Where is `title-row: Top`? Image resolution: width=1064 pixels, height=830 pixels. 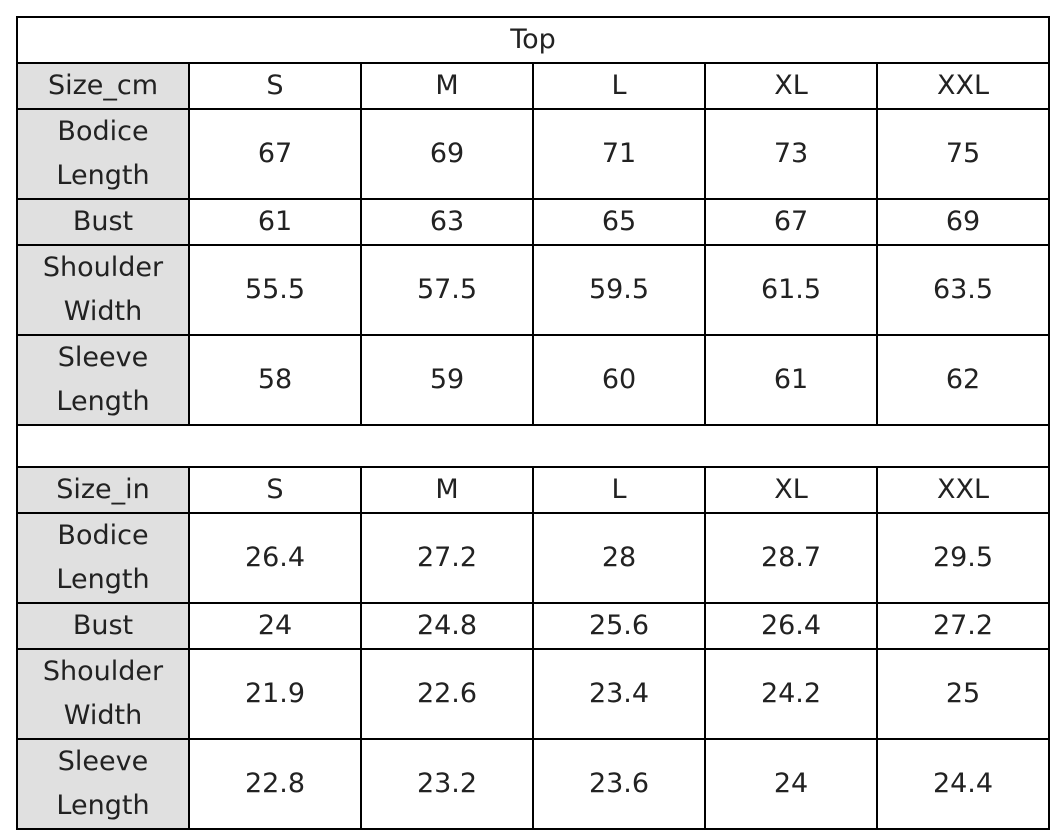
title-row: Top is located at coordinates (533, 40).